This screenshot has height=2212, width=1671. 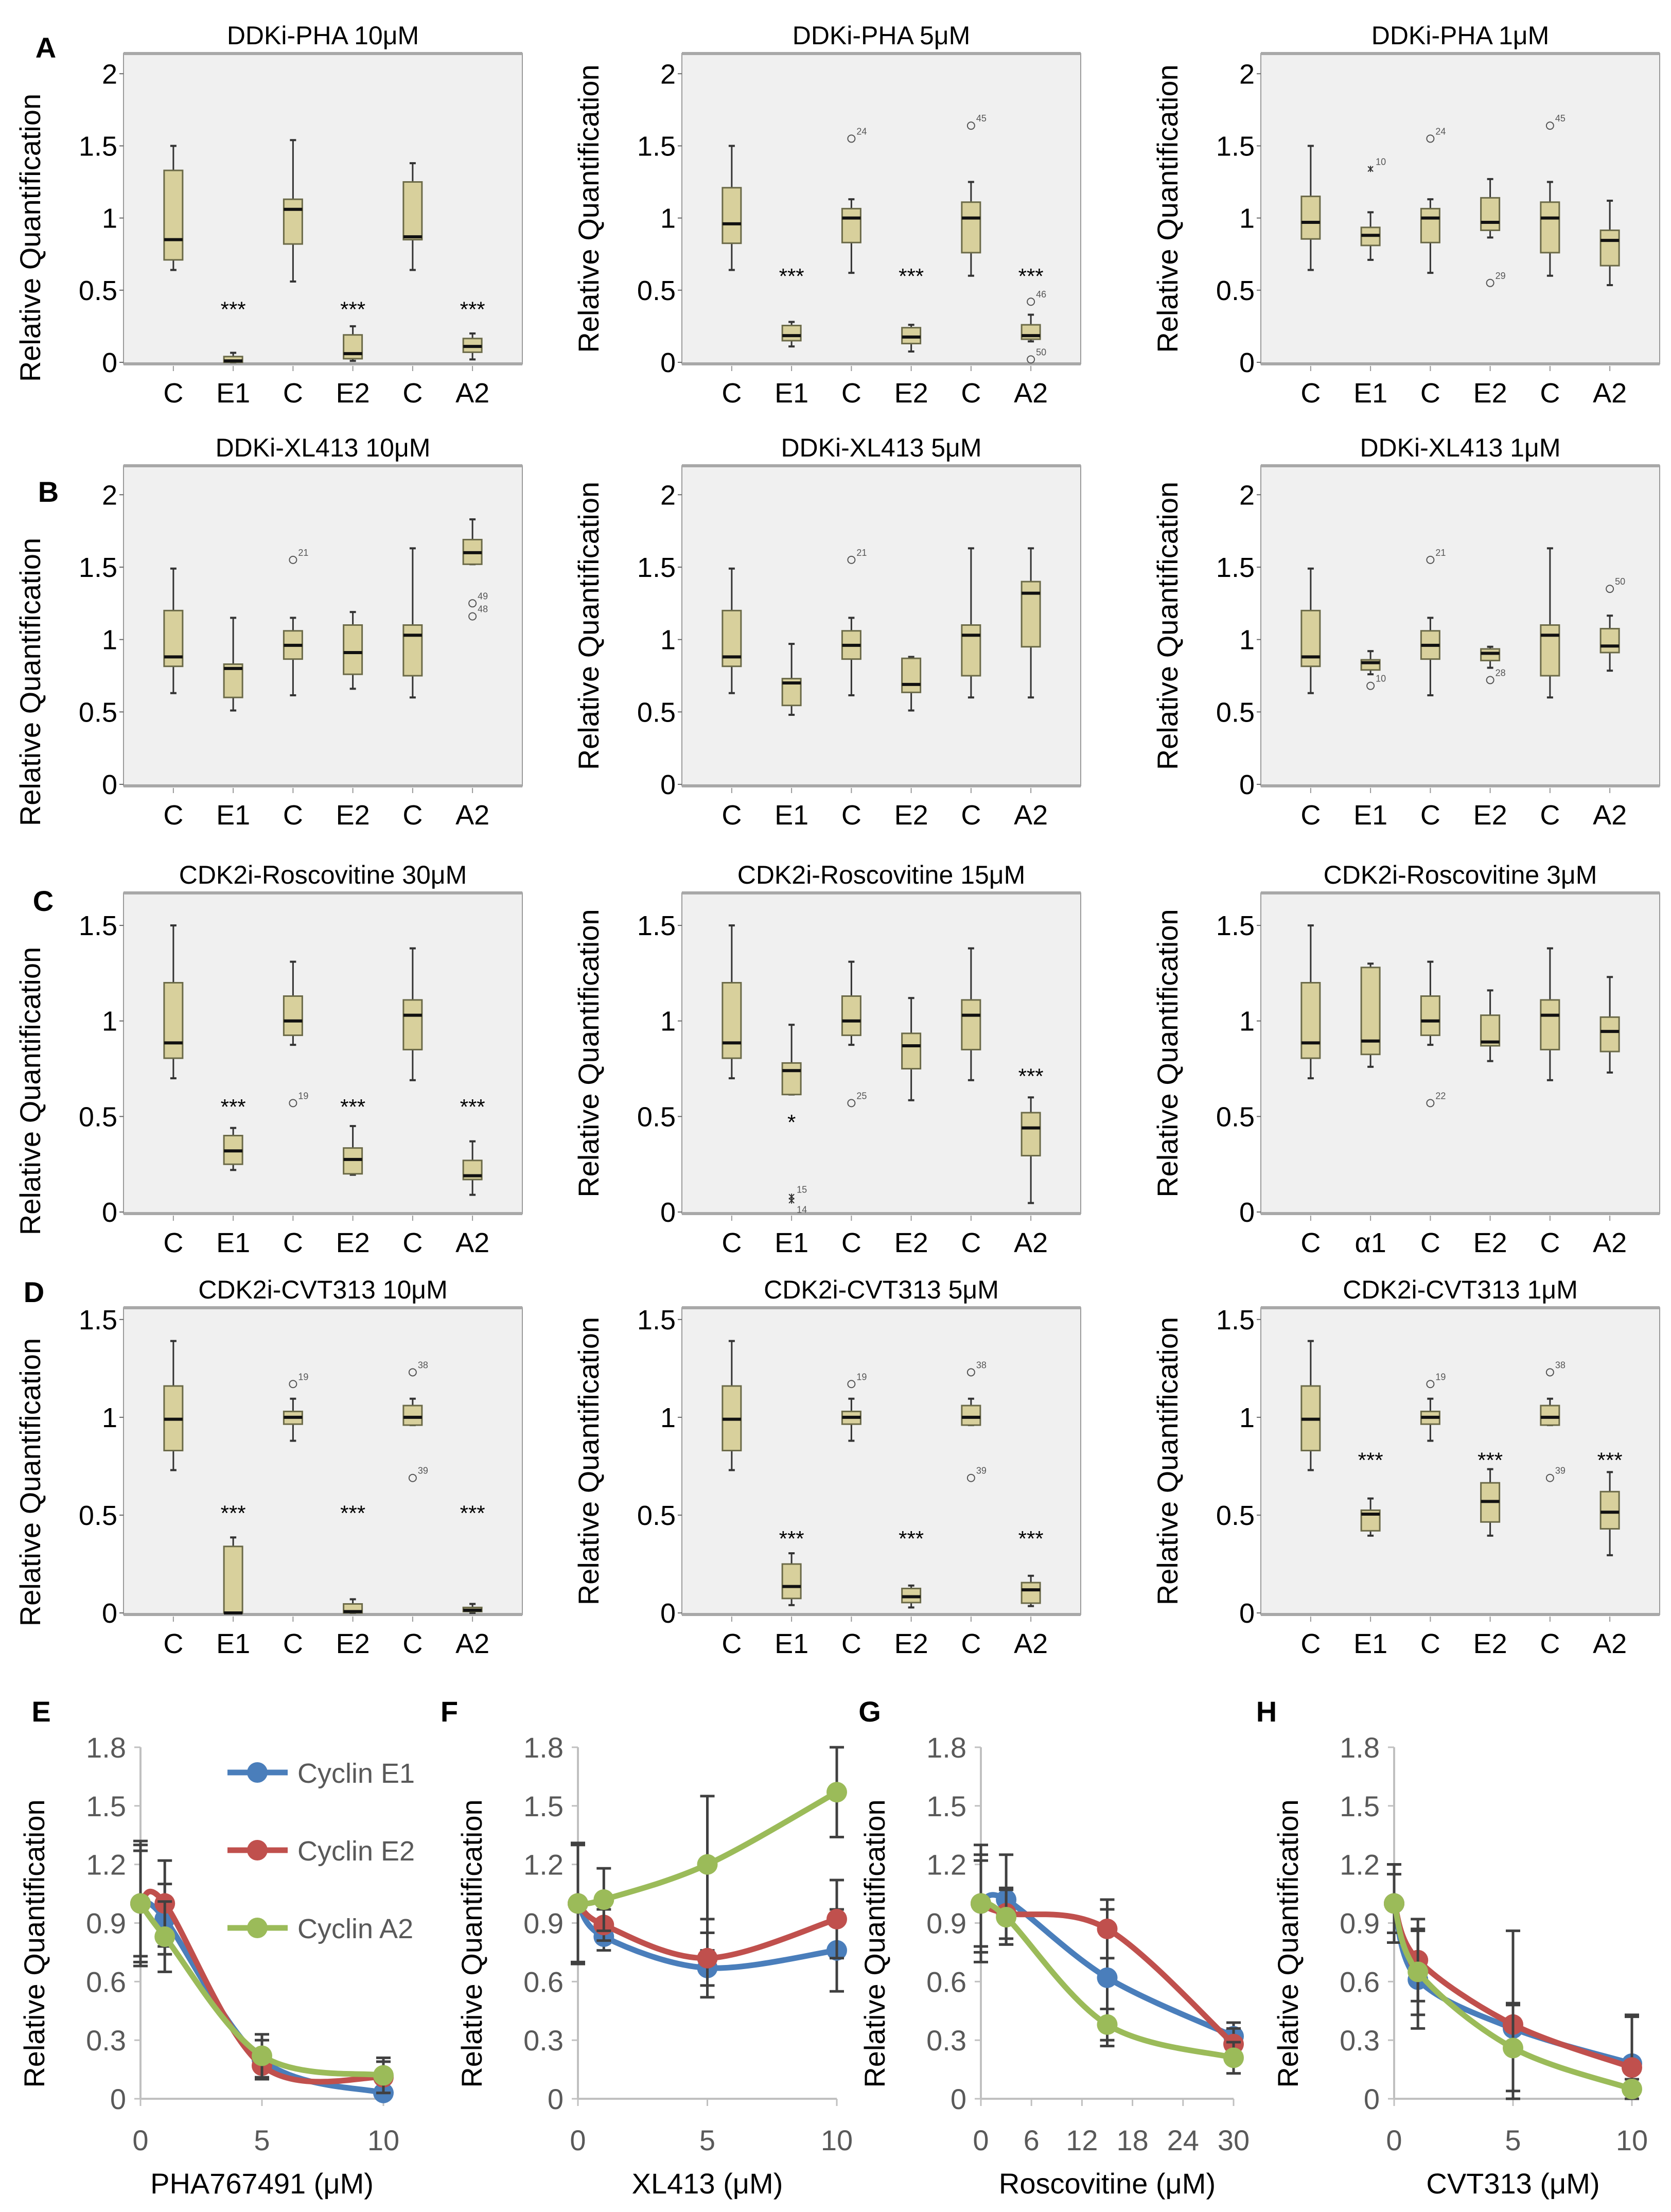 I want to click on outlier-label: 29, so click(x=1501, y=276).